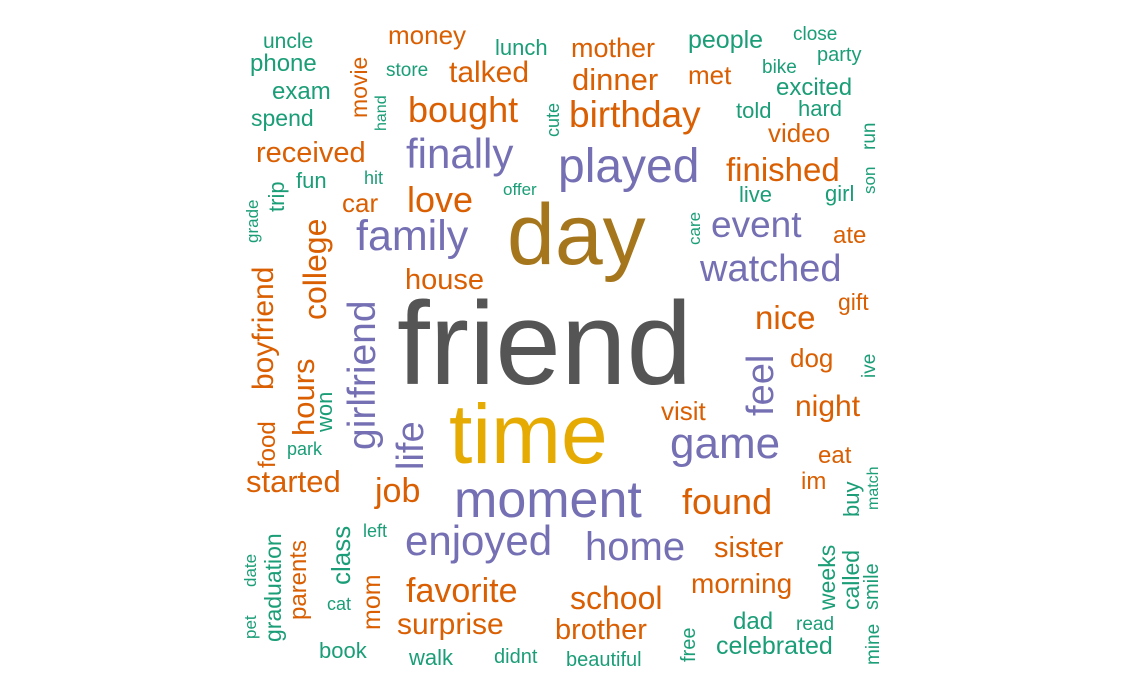 The width and height of the screenshot is (1124, 694). What do you see at coordinates (850, 235) in the screenshot?
I see `word-ate: ate` at bounding box center [850, 235].